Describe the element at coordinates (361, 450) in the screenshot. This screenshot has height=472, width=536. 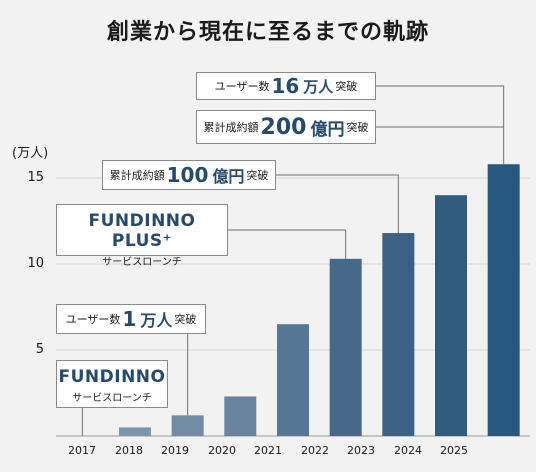
I see `x-tick-2023: 2023` at that location.